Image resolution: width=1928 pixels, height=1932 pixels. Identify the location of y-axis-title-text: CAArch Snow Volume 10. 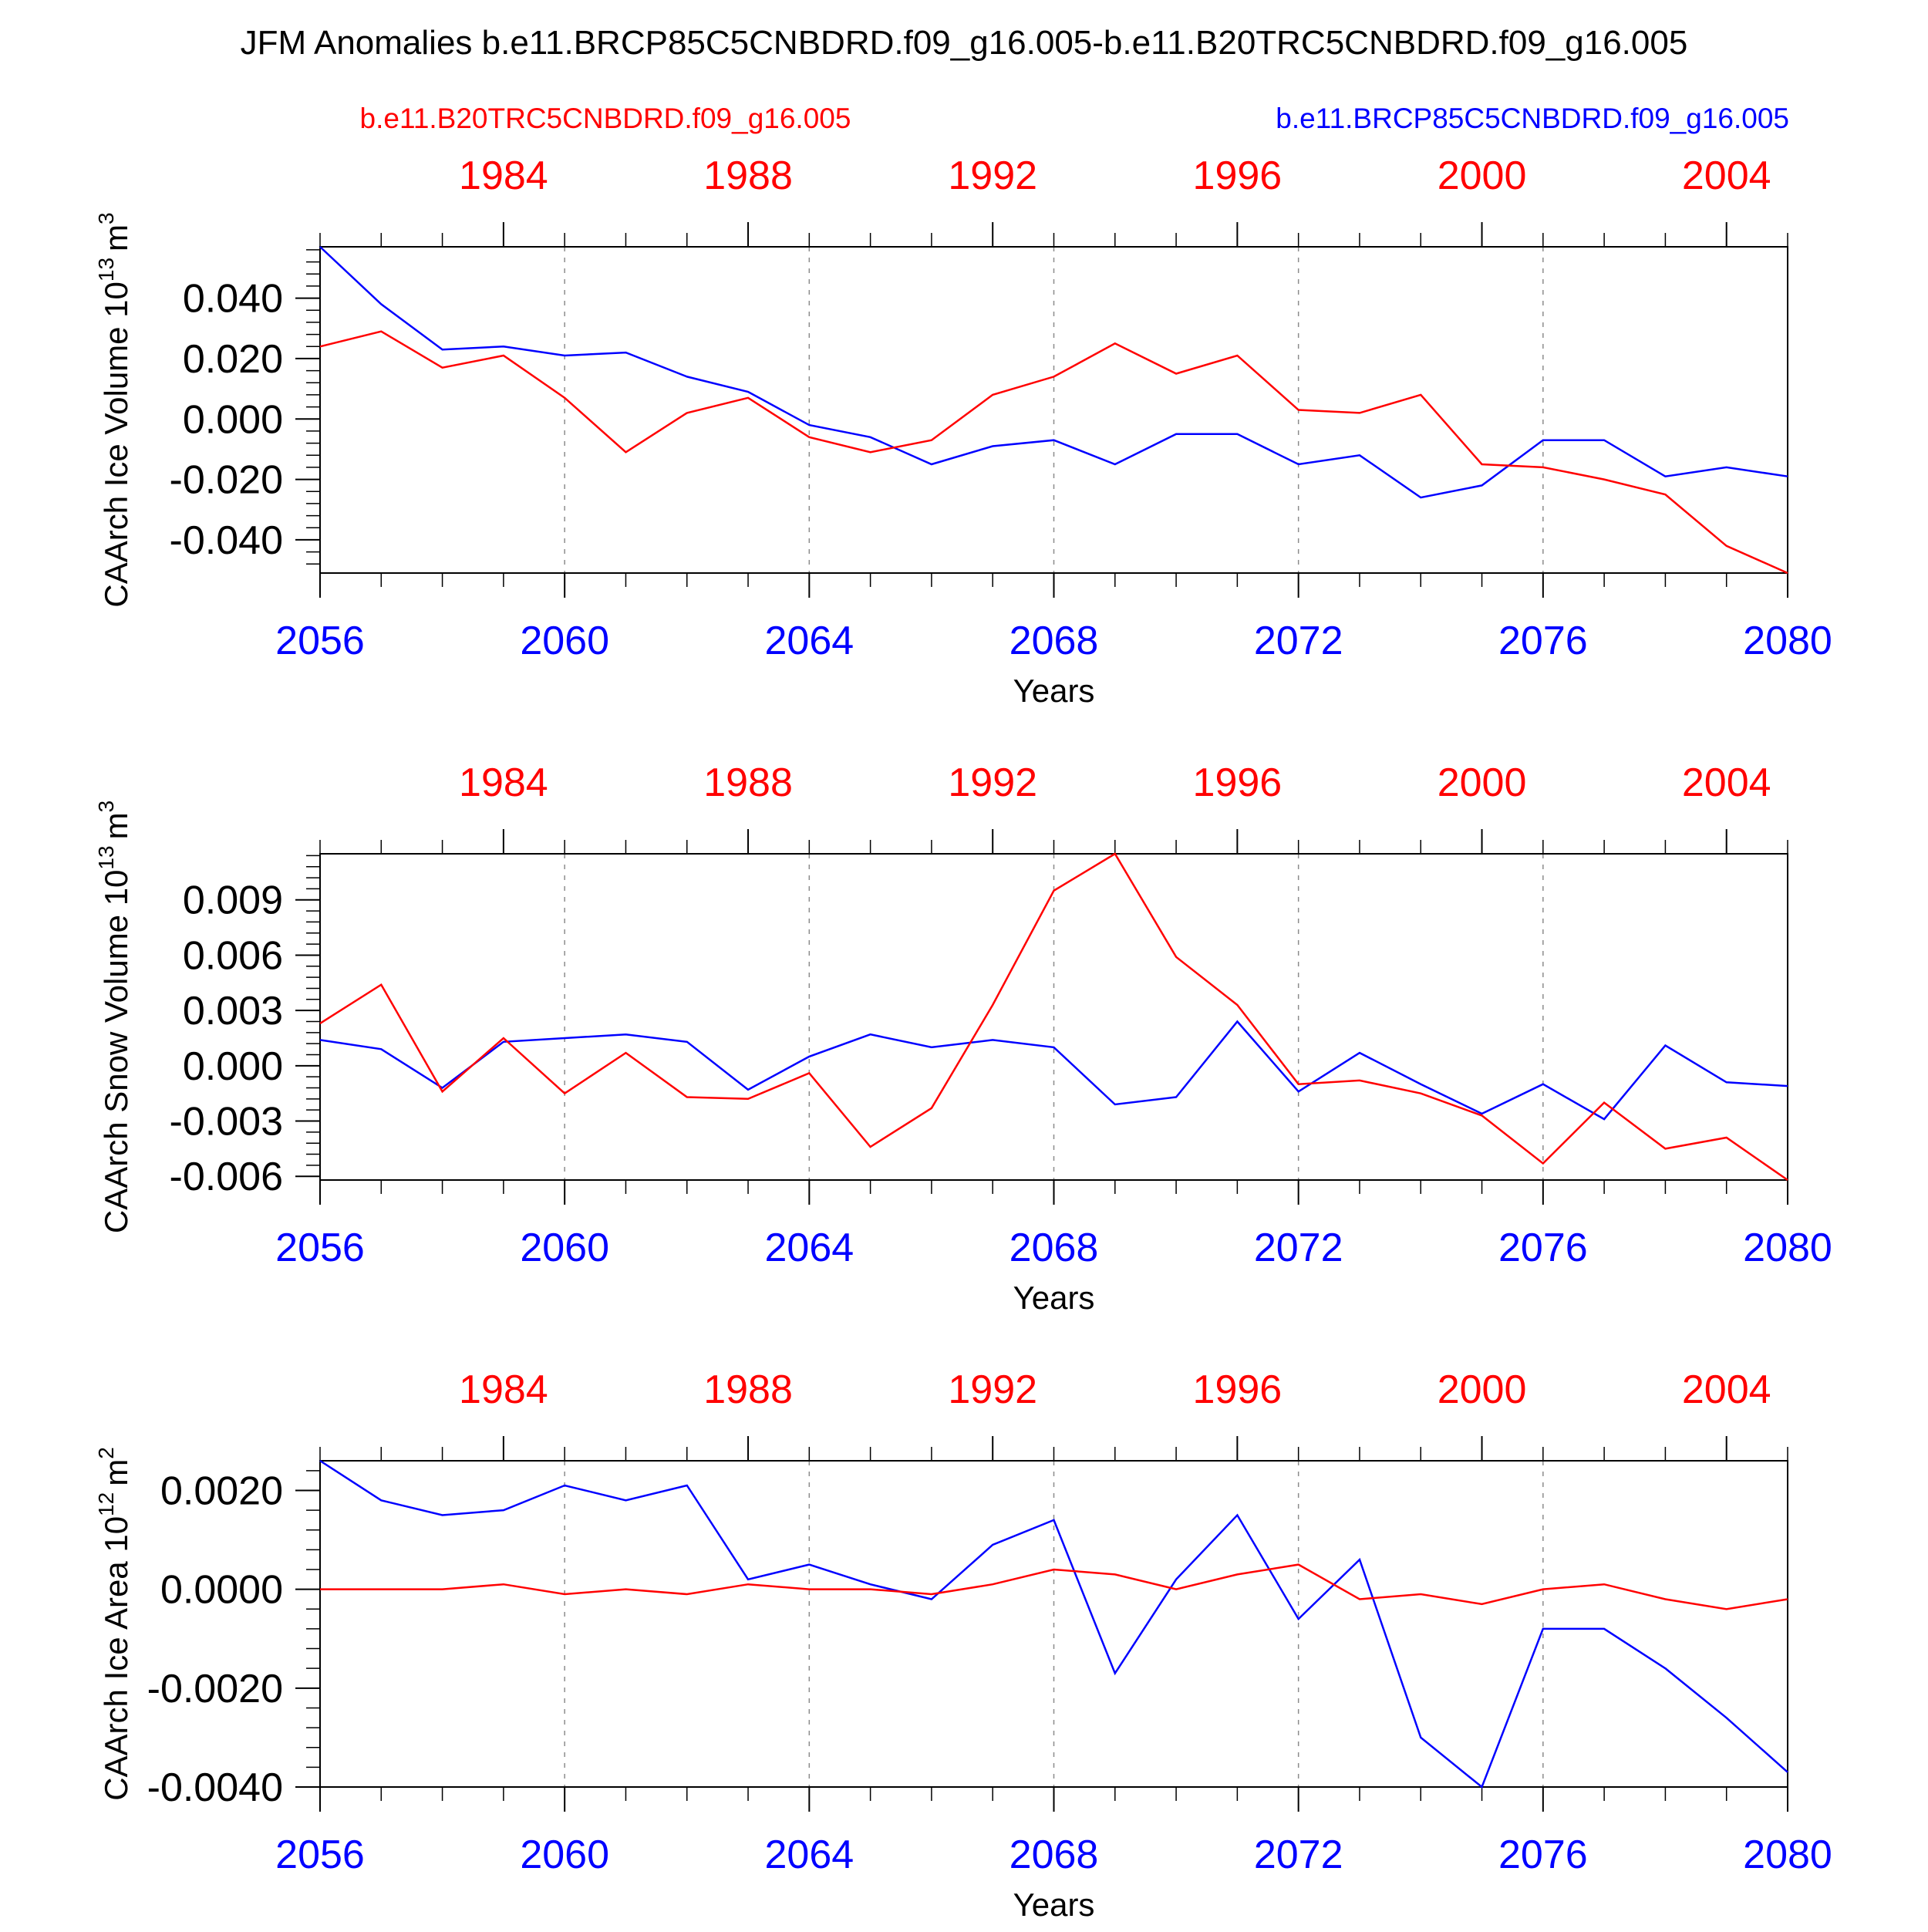
(116, 1052).